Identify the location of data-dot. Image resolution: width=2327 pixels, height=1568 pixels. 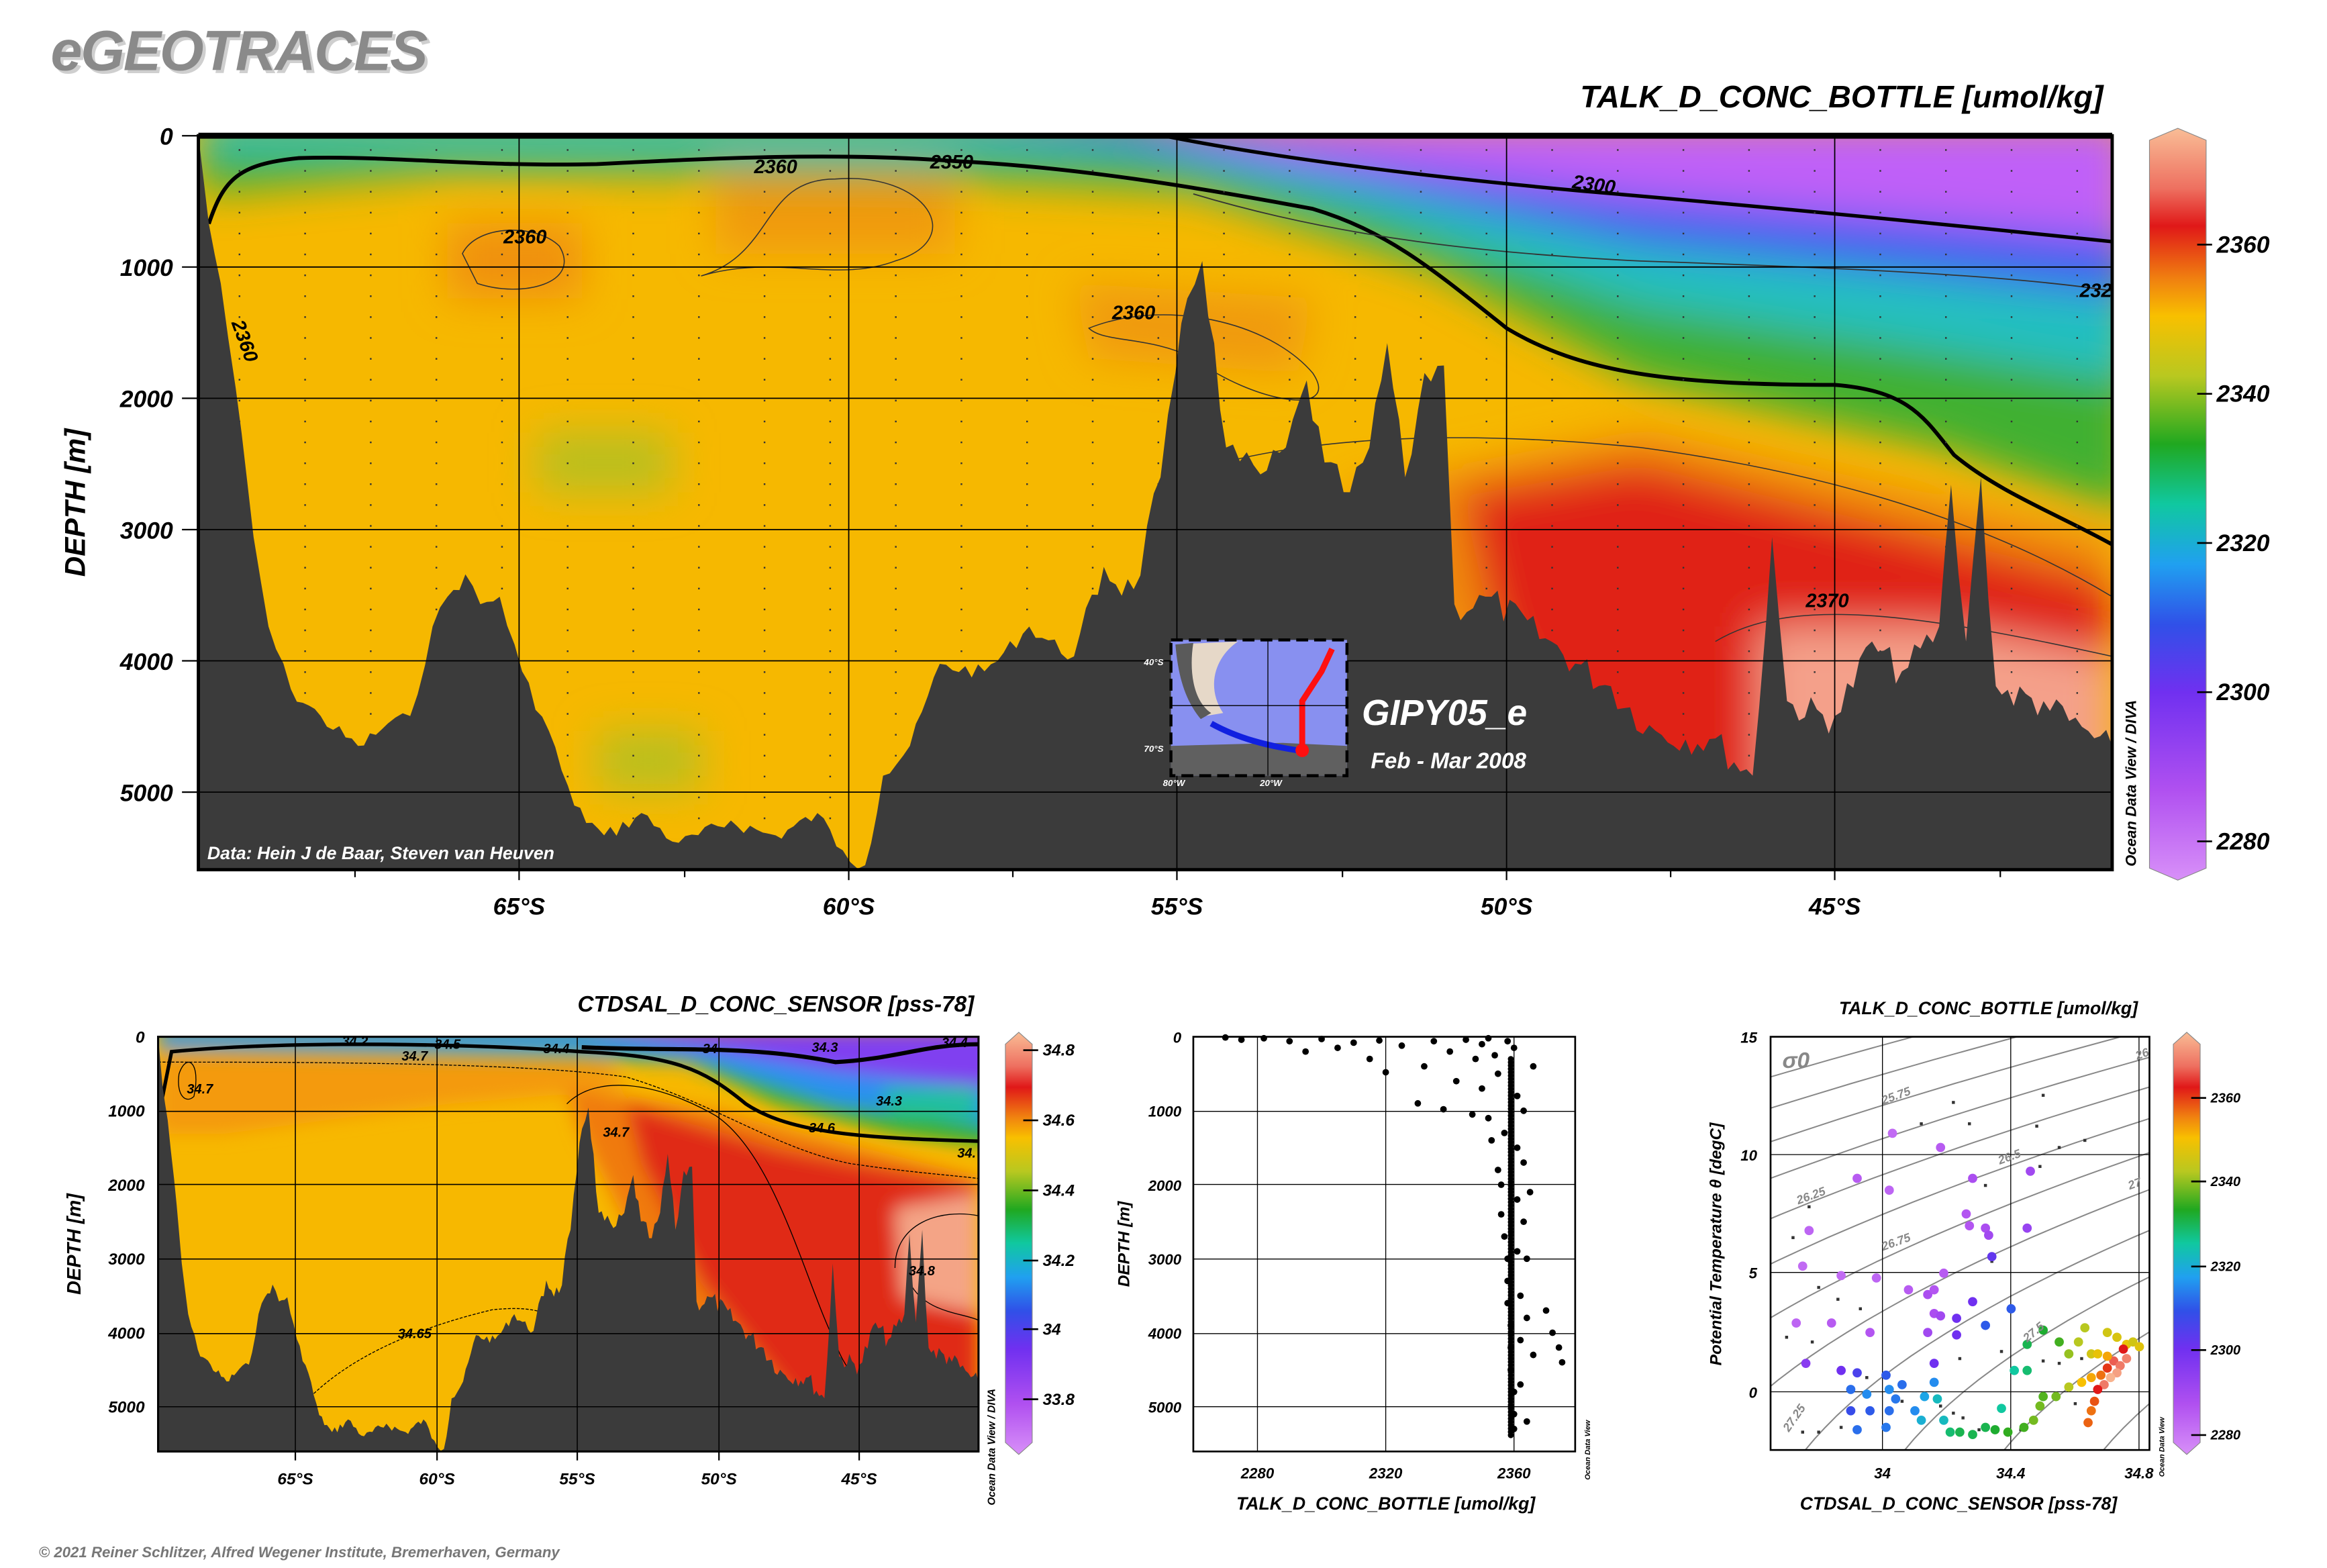
(1818, 1432).